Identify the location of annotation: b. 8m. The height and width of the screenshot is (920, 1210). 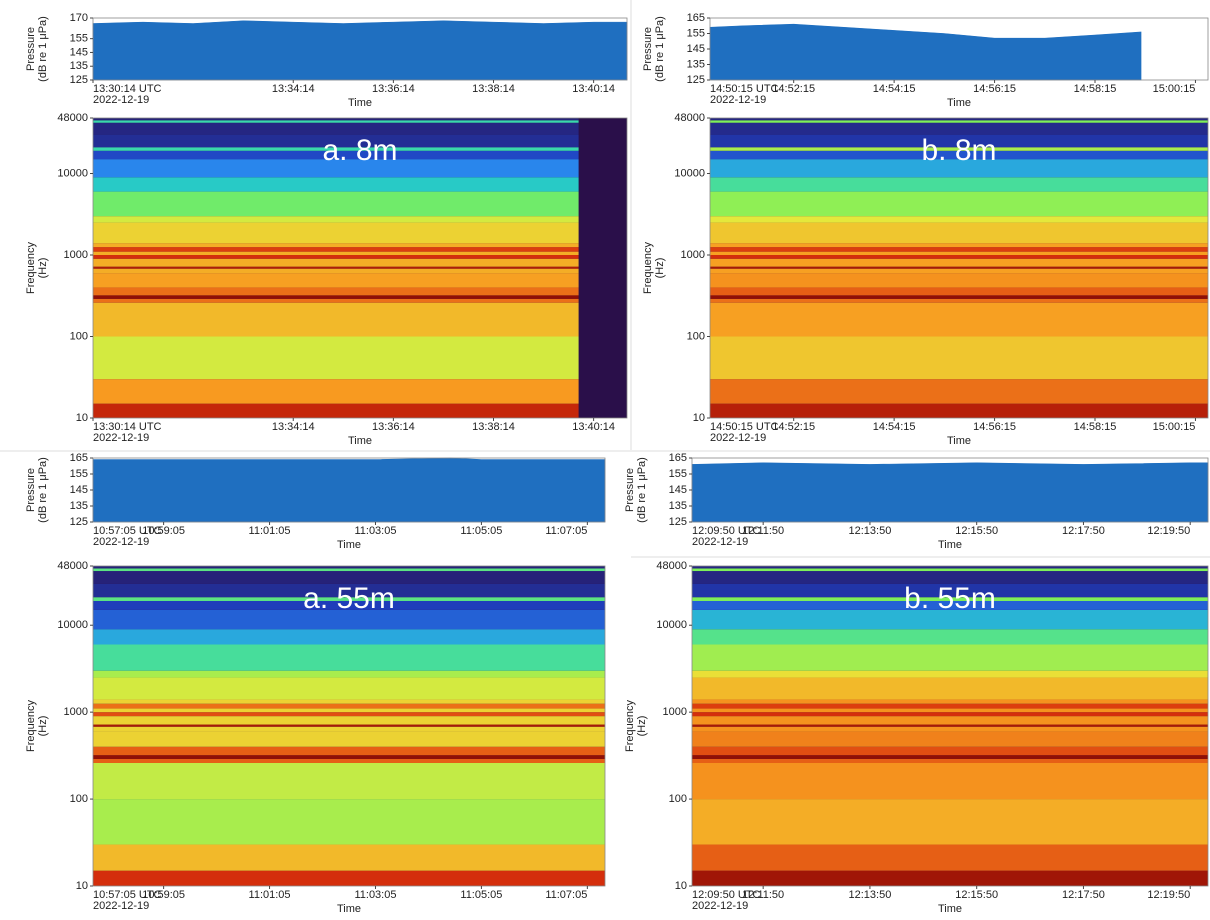
(958, 150).